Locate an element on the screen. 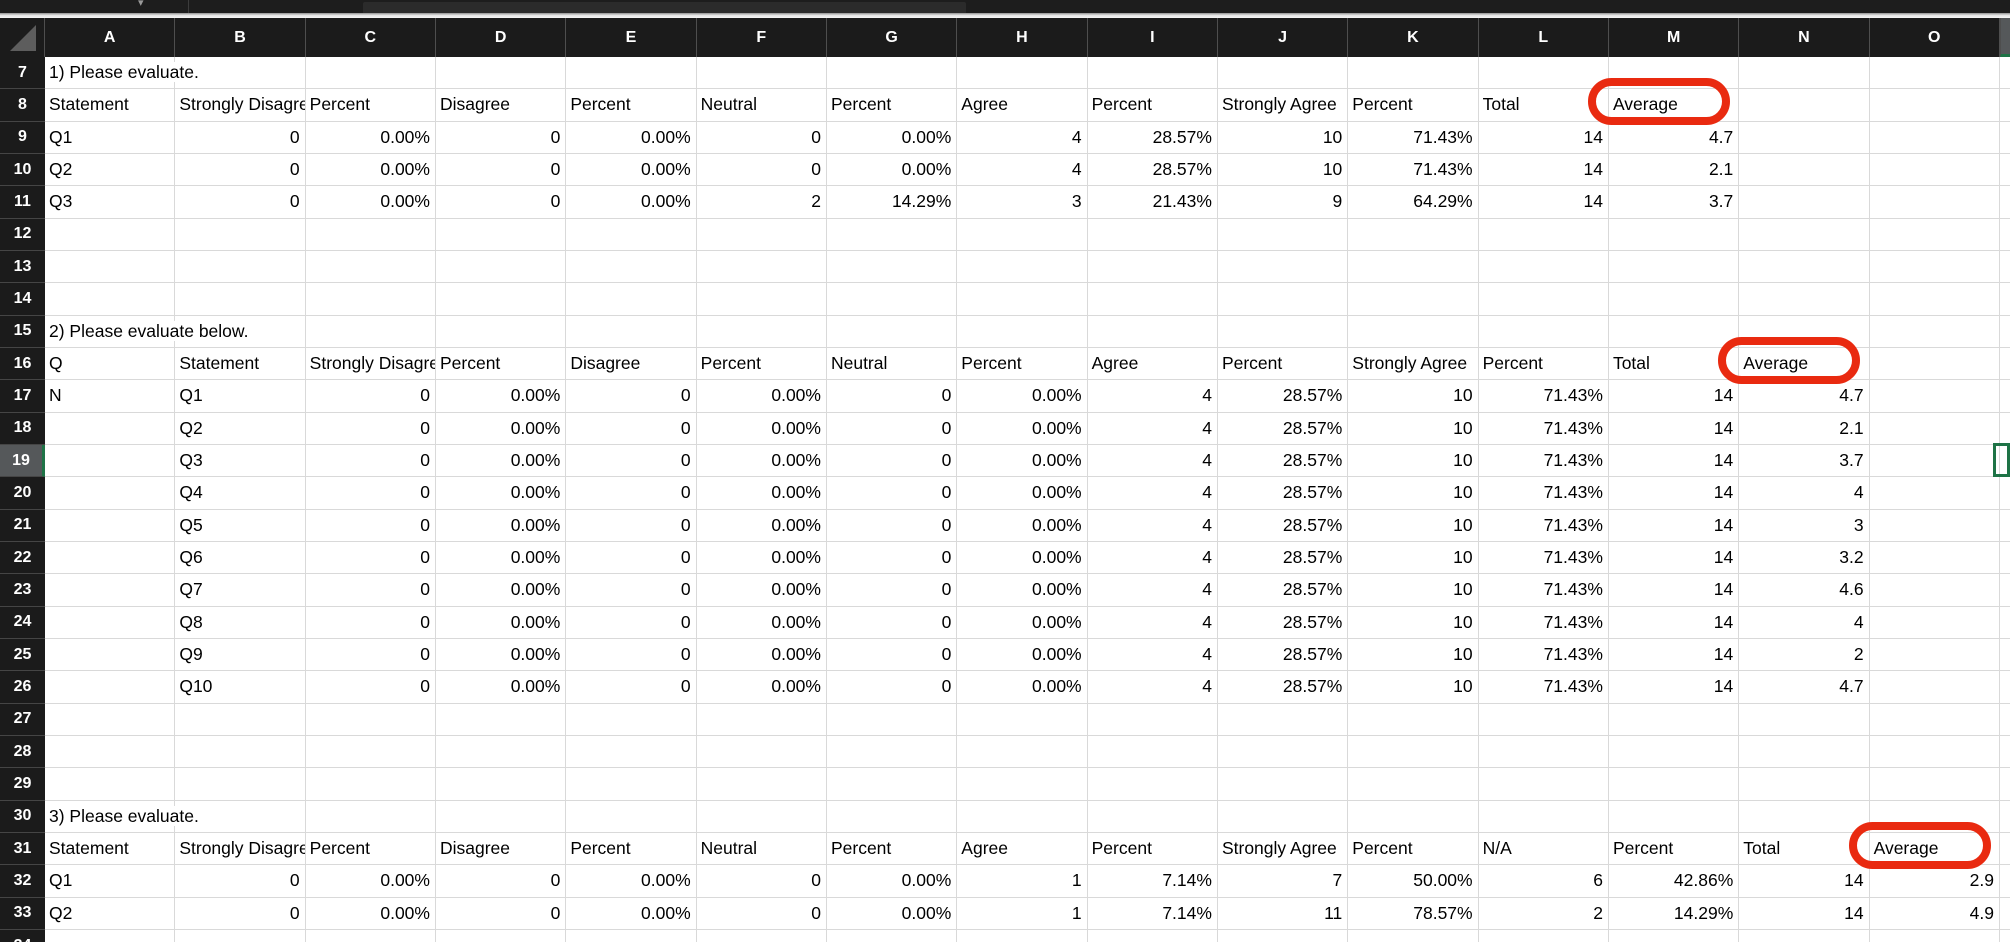 The height and width of the screenshot is (942, 2010). cell-I27 is located at coordinates (1152, 719).